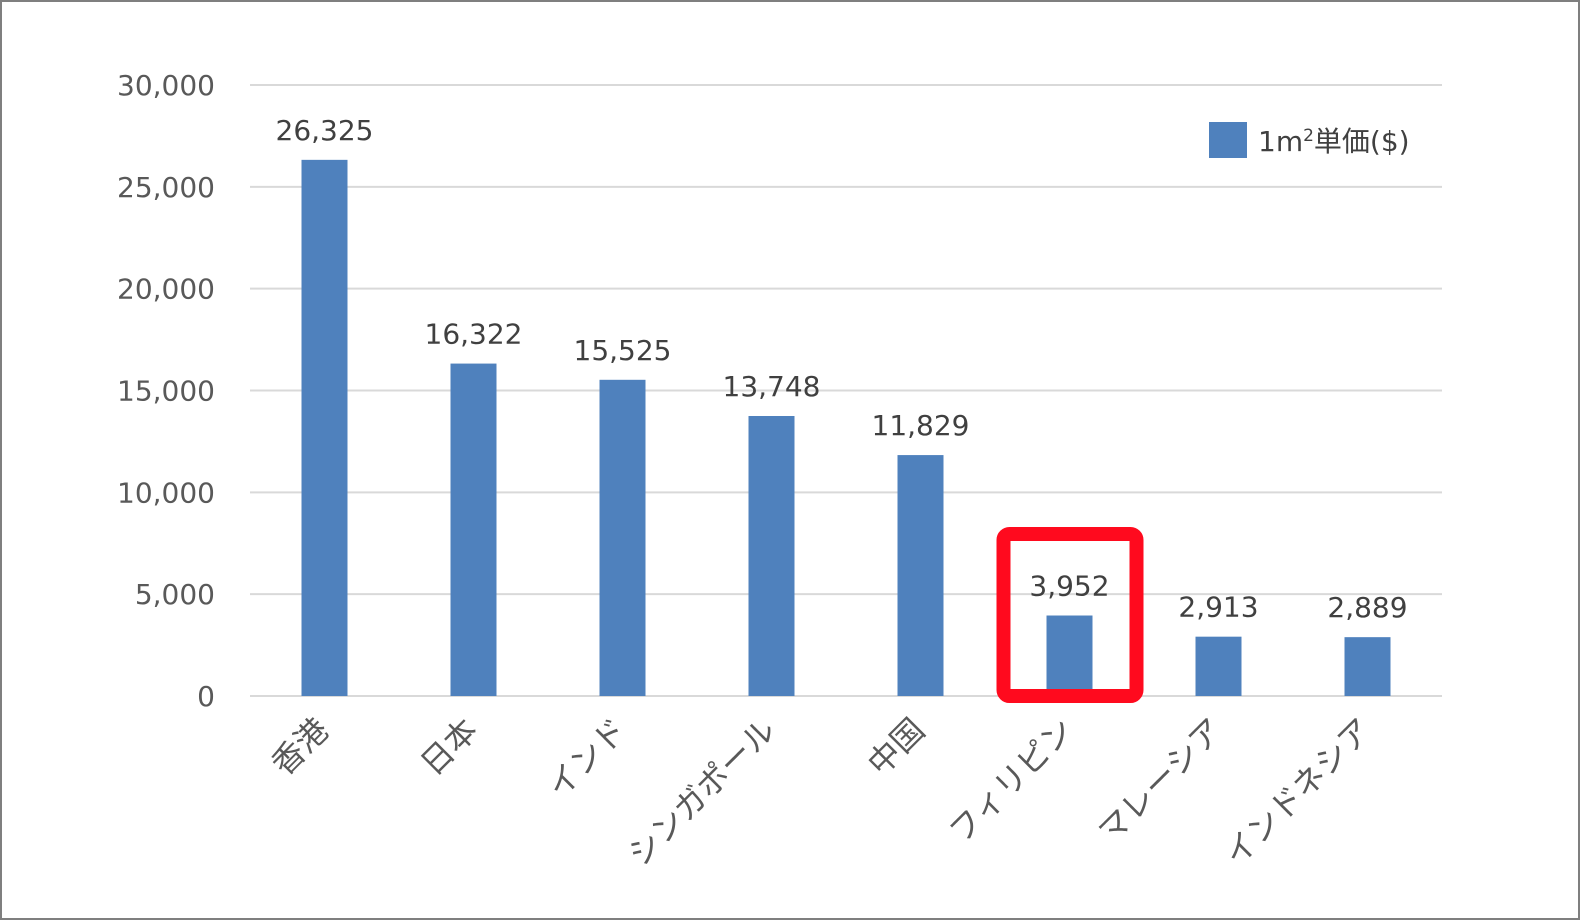 The image size is (1580, 920). Describe the element at coordinates (1280, 141) in the screenshot. I see `legend-label-main: 1m` at that location.